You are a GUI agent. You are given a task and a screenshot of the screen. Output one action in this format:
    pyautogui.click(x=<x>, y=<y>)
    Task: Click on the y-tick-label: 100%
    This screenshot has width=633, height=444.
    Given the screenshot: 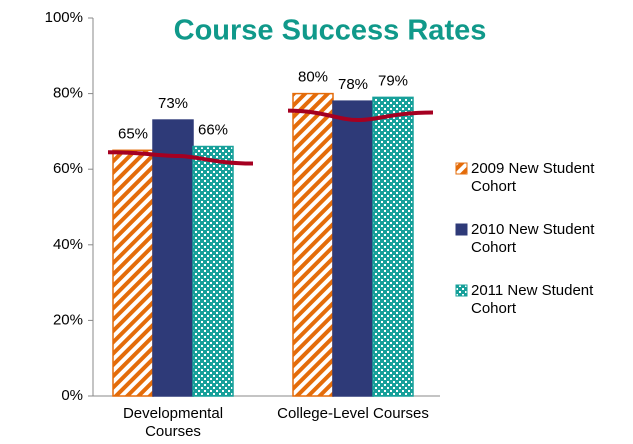 What is the action you would take?
    pyautogui.click(x=64, y=17)
    